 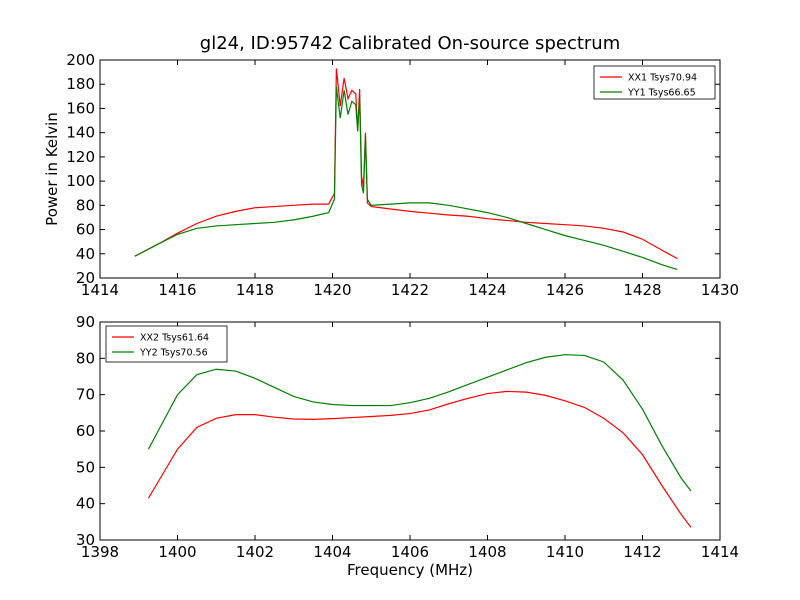 What do you see at coordinates (255, 290) in the screenshot?
I see `top-x-tick-label: 1418` at bounding box center [255, 290].